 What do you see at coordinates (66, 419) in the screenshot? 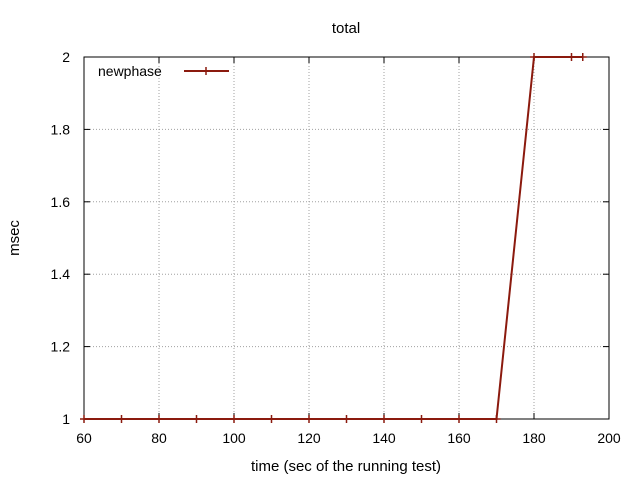
I see `y-tick-label: 1` at bounding box center [66, 419].